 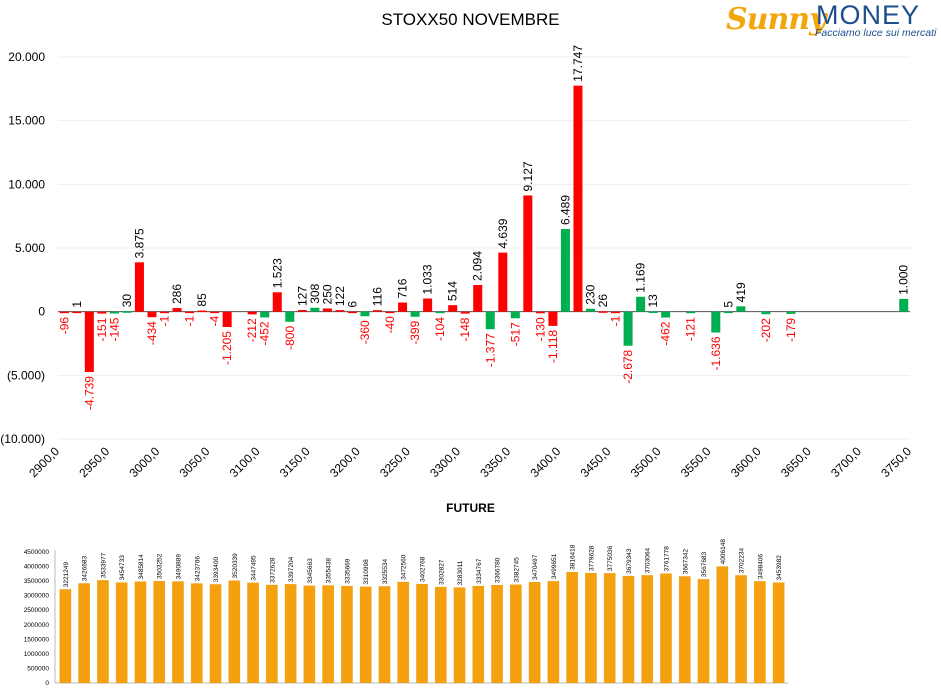 I want to click on data-label: -104, so click(x=440, y=329).